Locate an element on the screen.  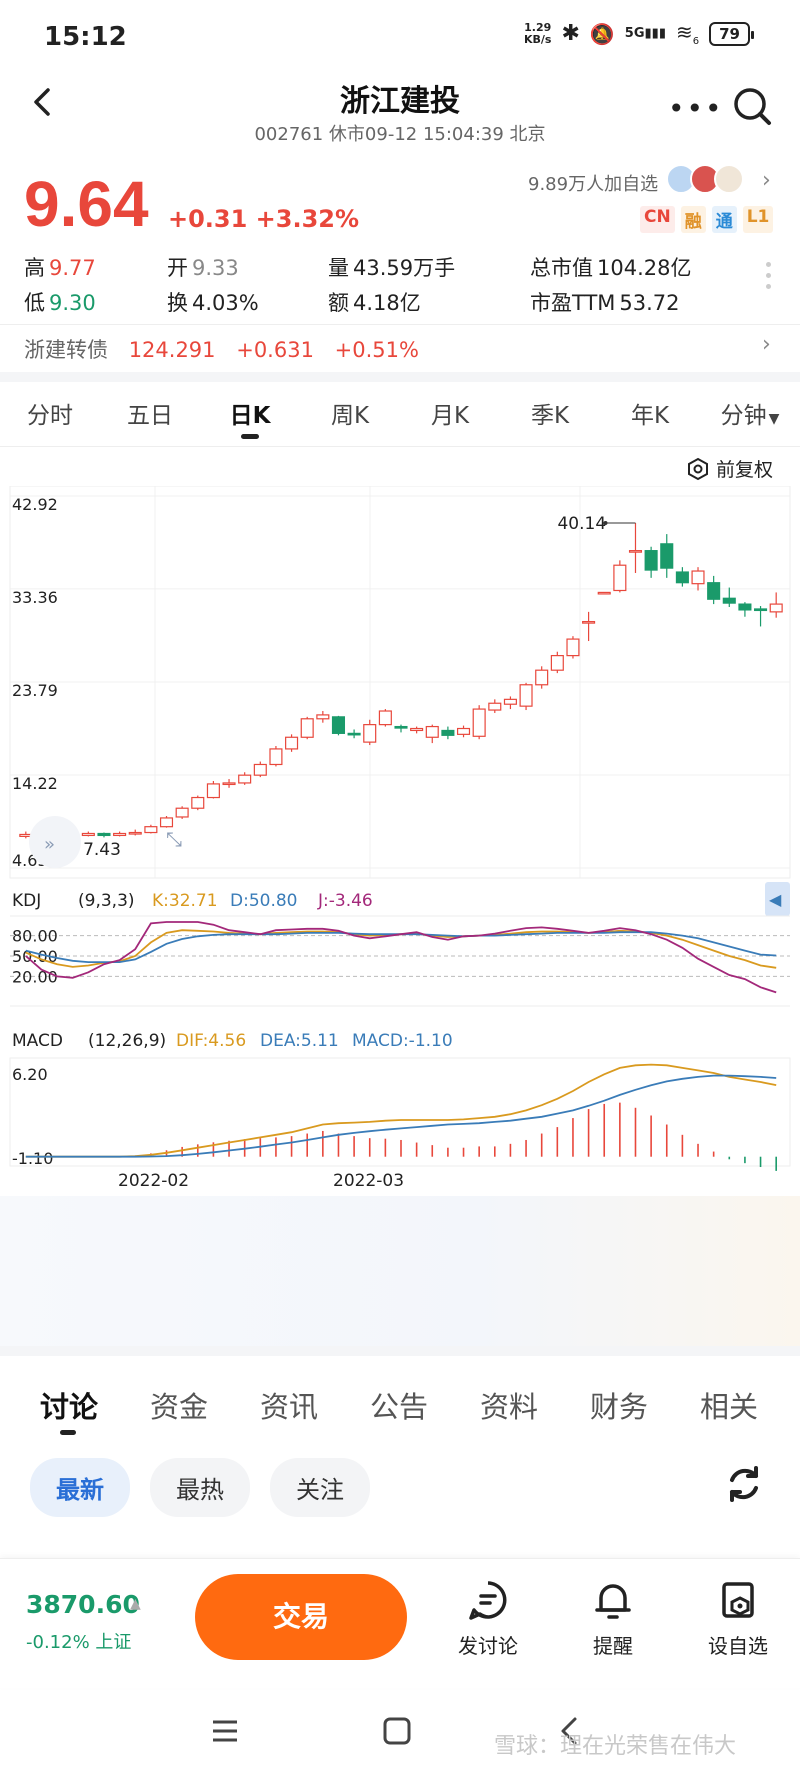
discuss-button: 发讨论 is located at coordinates (488, 1618).